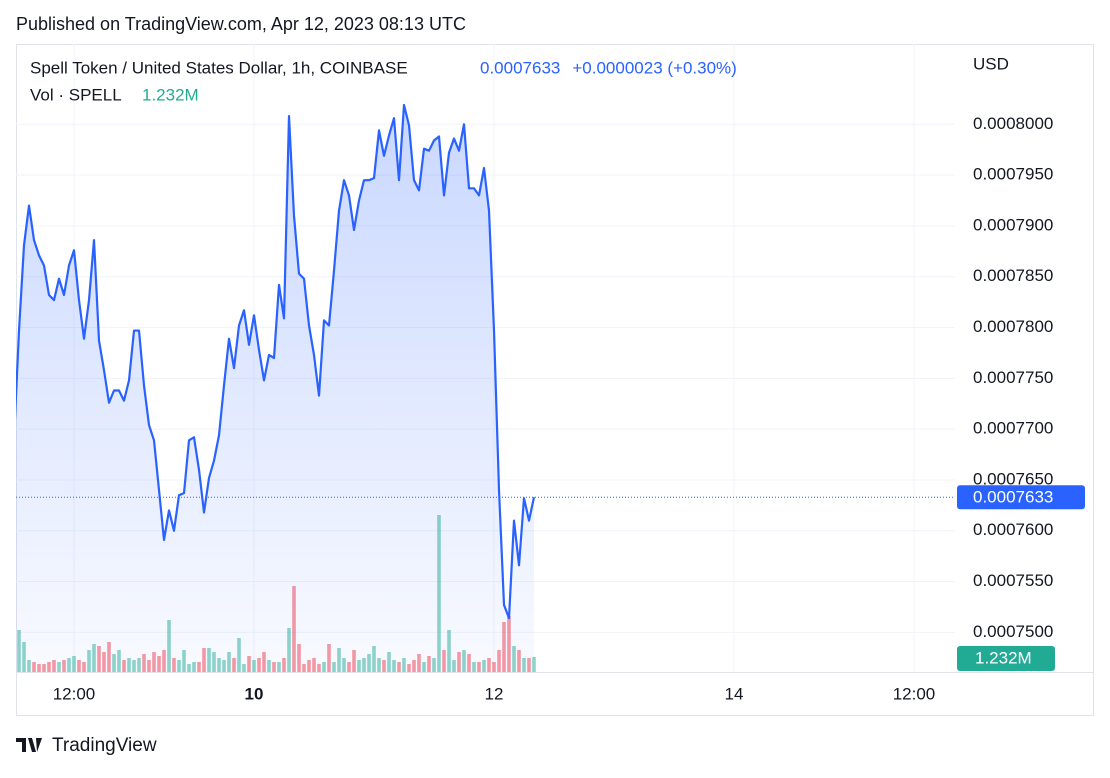  I want to click on currency-label: USD, so click(991, 63).